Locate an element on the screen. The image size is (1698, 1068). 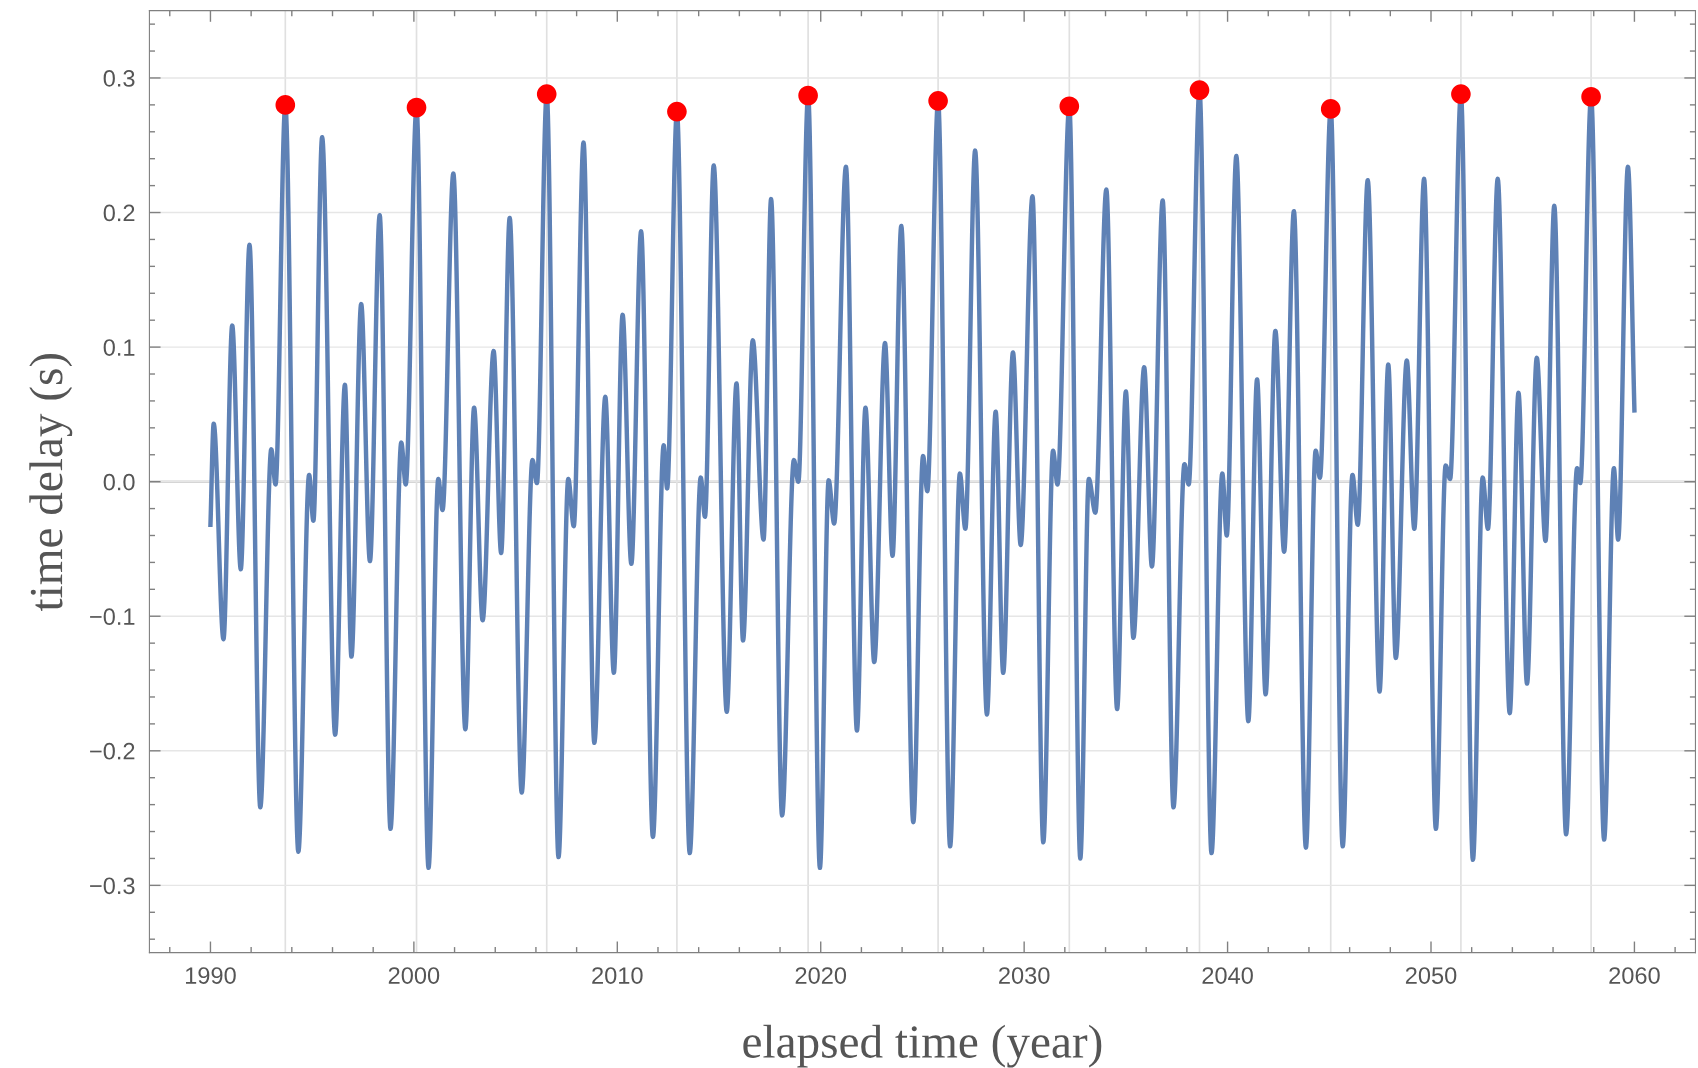
x-tick-label: 2050 is located at coordinates (1431, 975).